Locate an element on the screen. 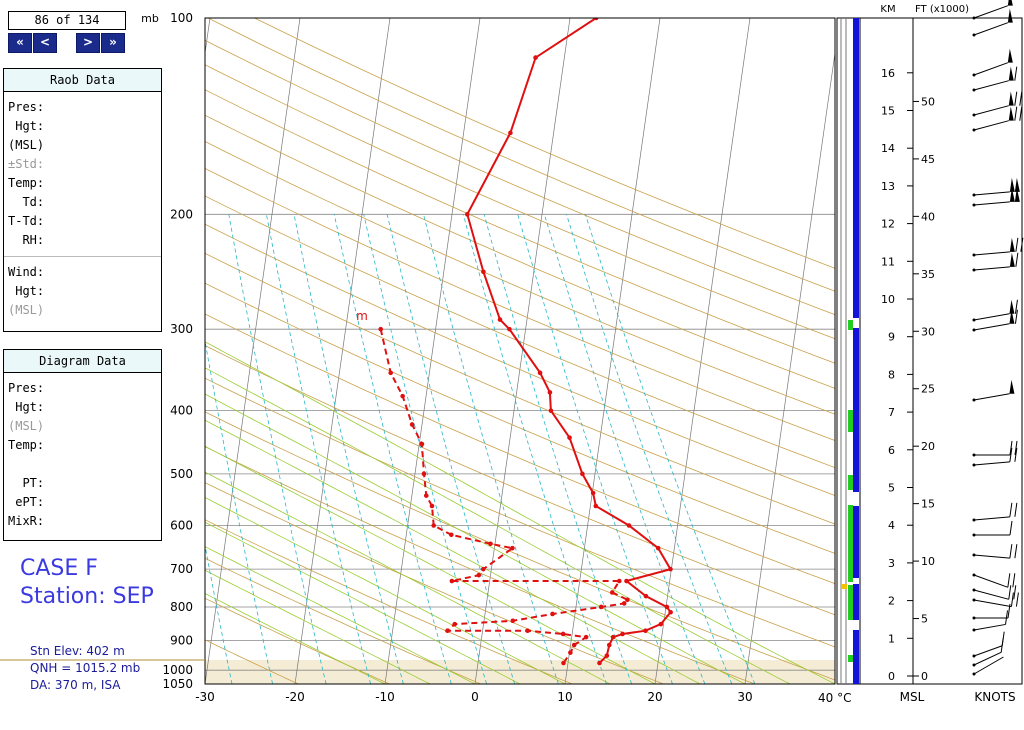 This screenshot has width=1024, height=730. diagram-pt-label: PT: is located at coordinates (26, 483).